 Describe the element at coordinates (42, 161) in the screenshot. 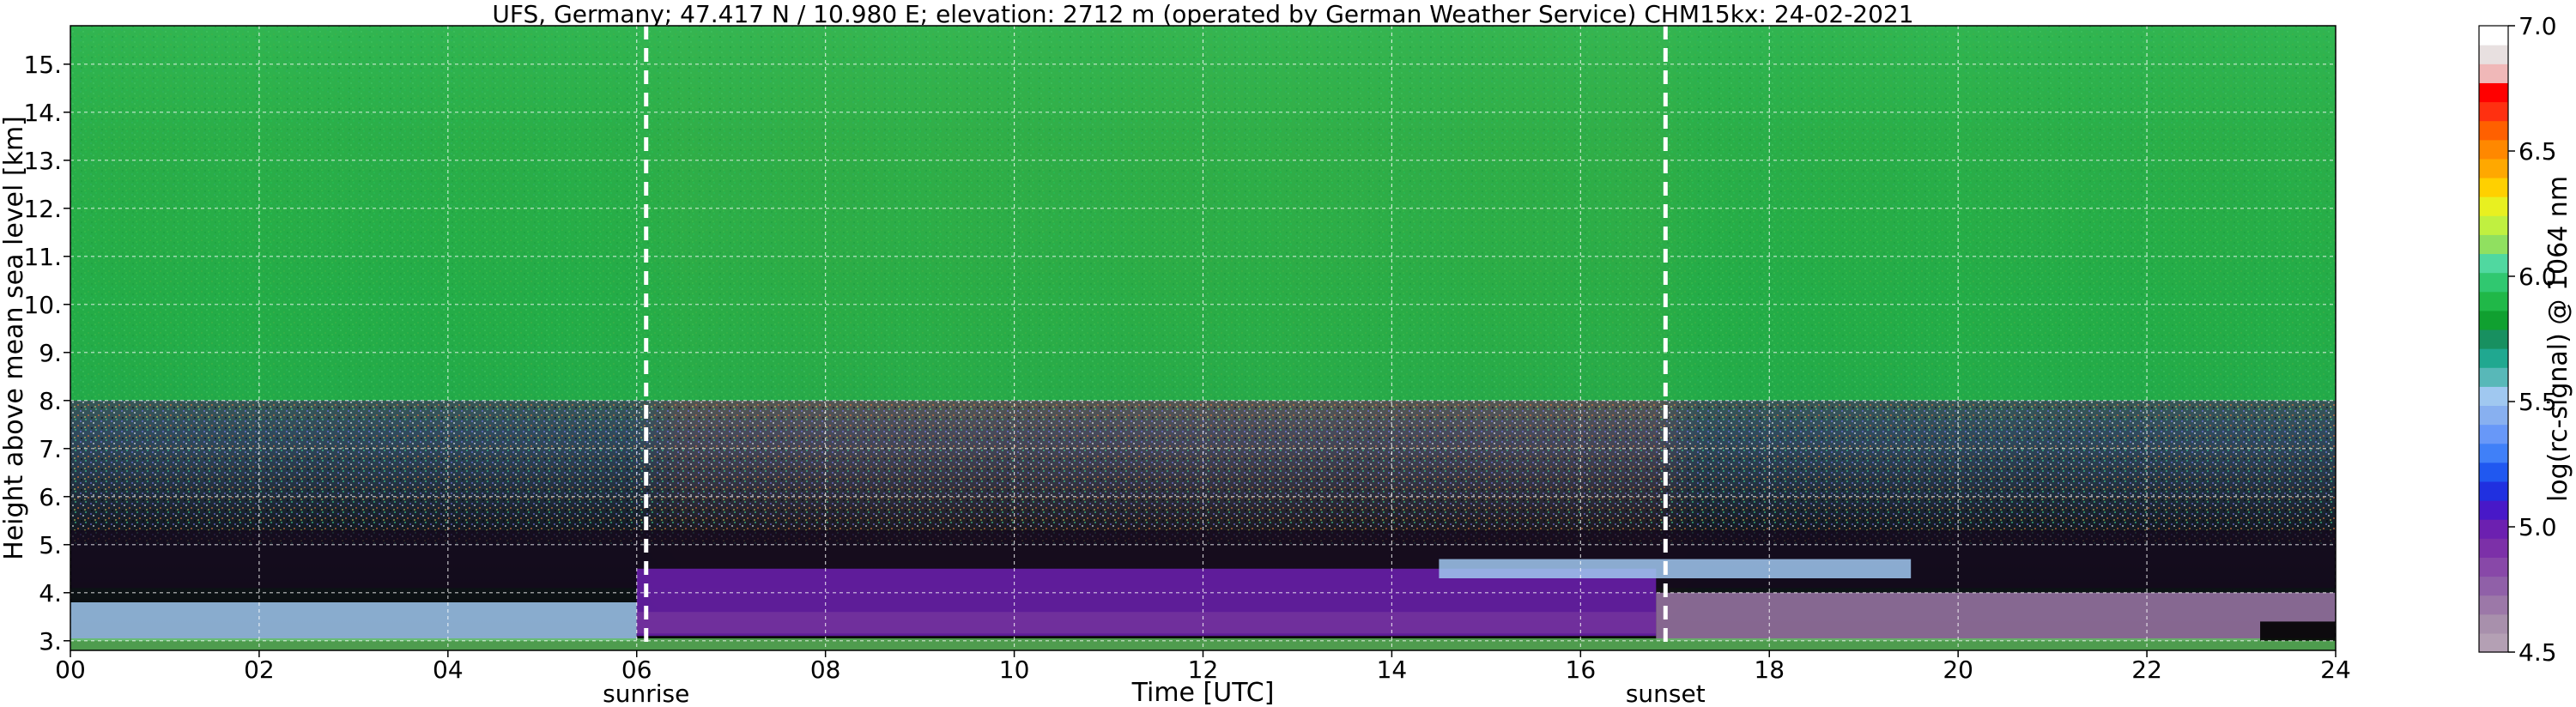

I see `y-tick-label: 13.` at that location.